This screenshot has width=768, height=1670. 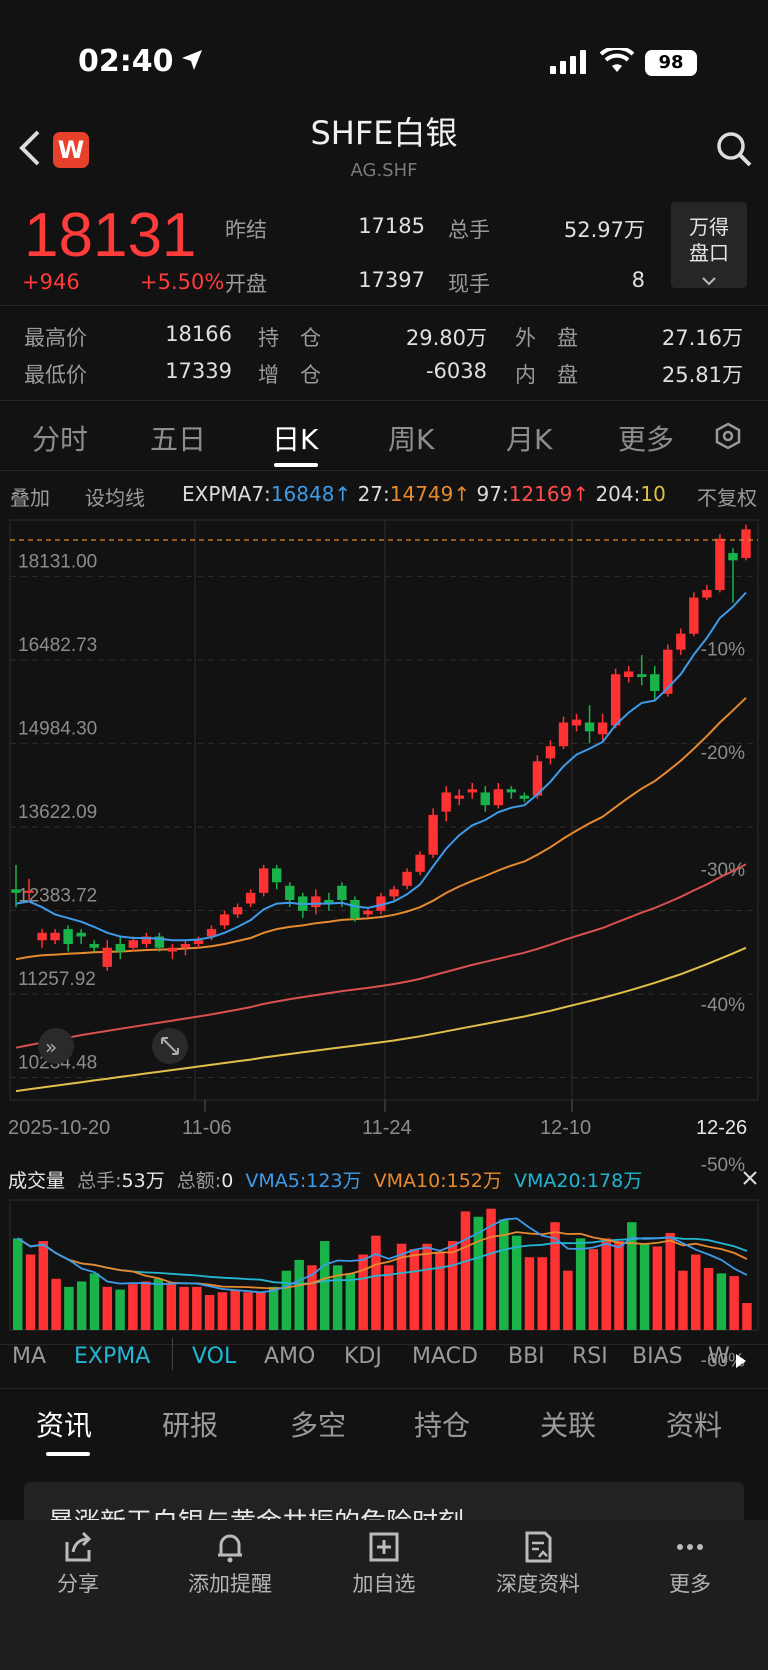 I want to click on deep-data-label: 深度资料, so click(x=538, y=1584).